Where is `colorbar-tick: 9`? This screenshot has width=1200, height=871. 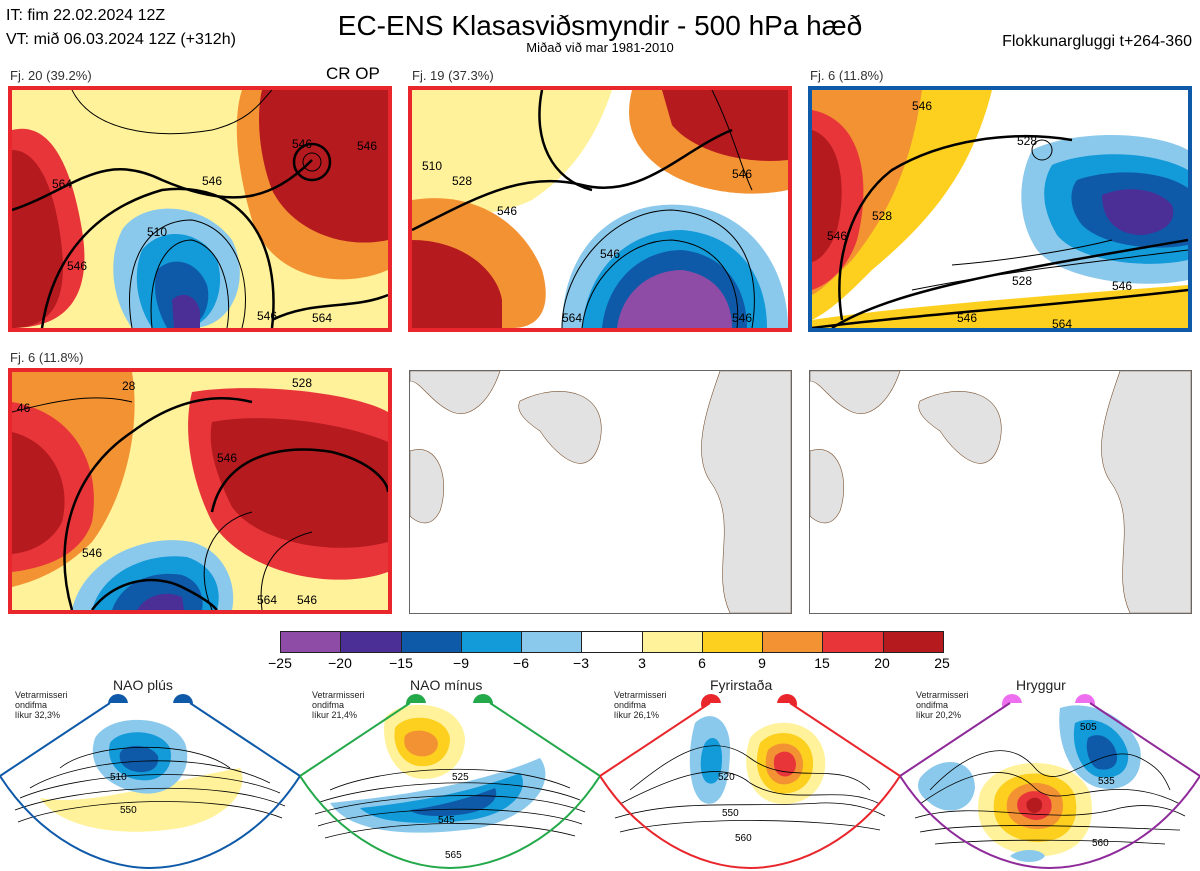 colorbar-tick: 9 is located at coordinates (762, 663).